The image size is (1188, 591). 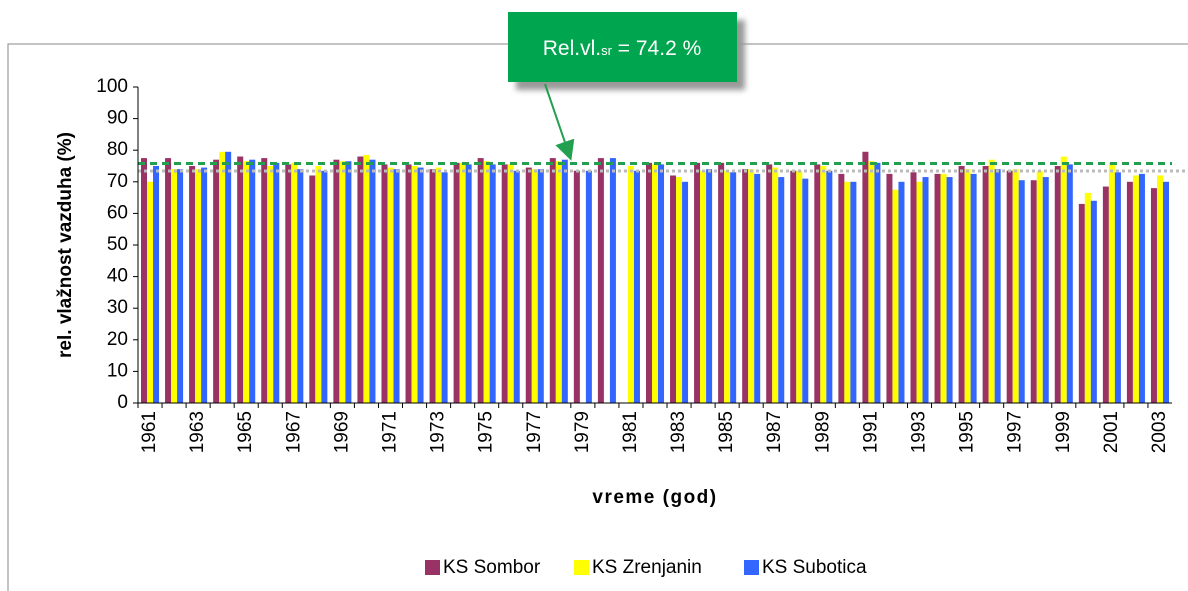 What do you see at coordinates (559, 122) in the screenshot?
I see `annotation-arrow` at bounding box center [559, 122].